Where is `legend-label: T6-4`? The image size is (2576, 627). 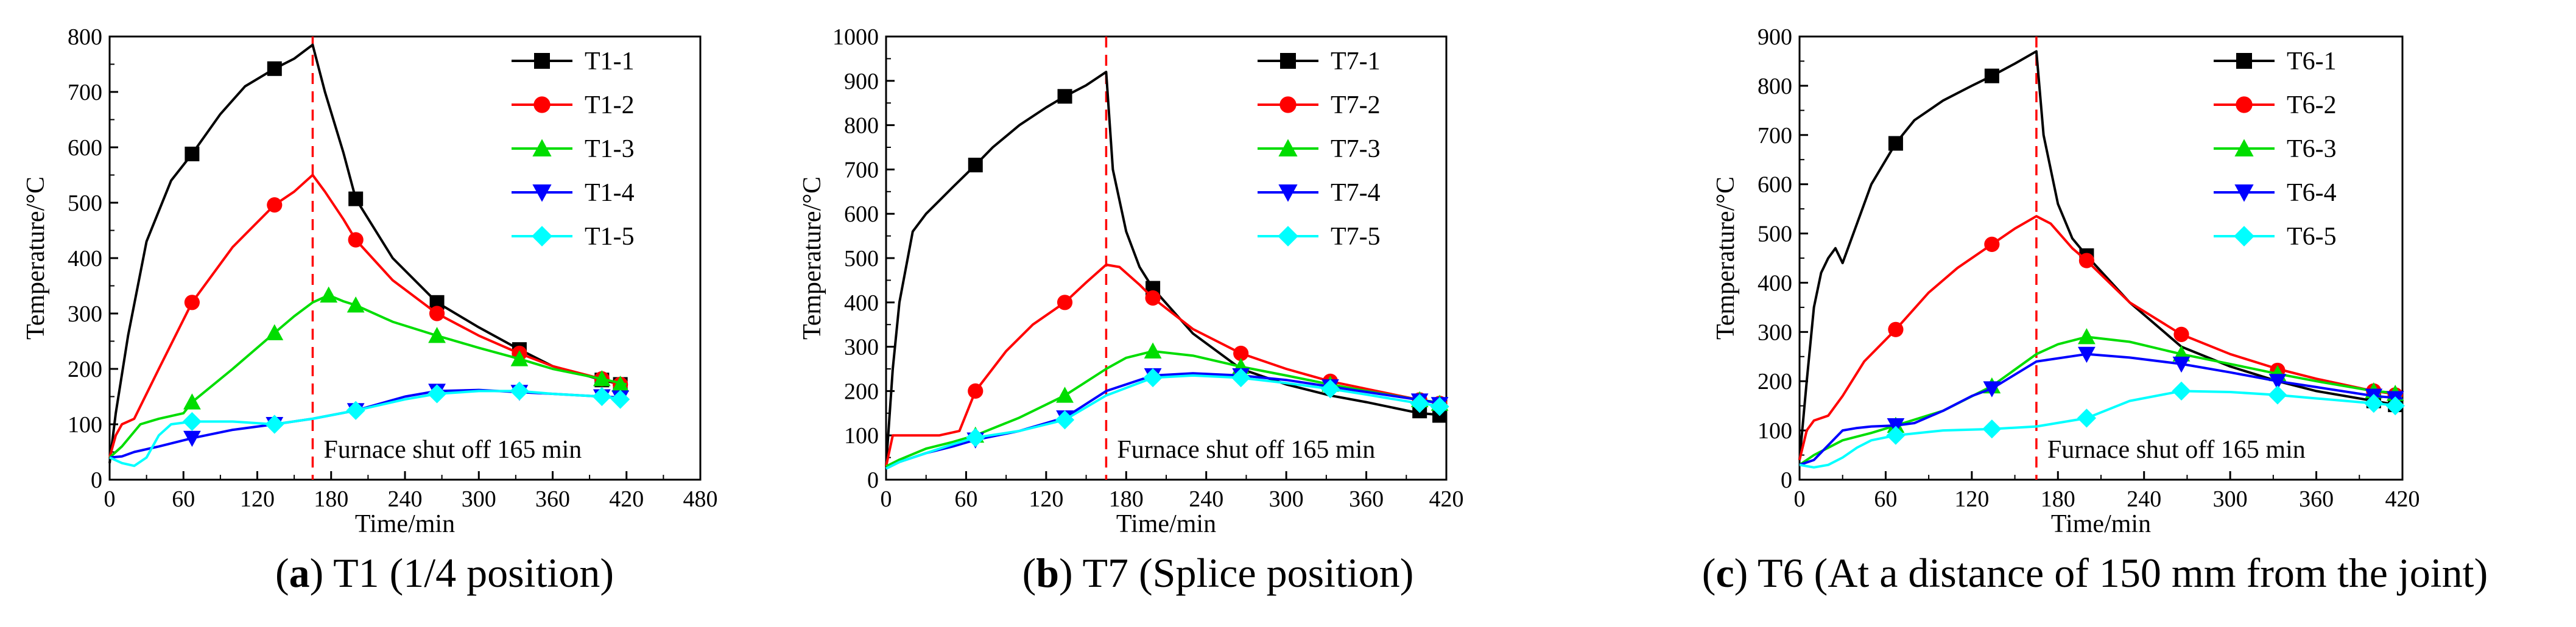 legend-label: T6-4 is located at coordinates (2312, 193).